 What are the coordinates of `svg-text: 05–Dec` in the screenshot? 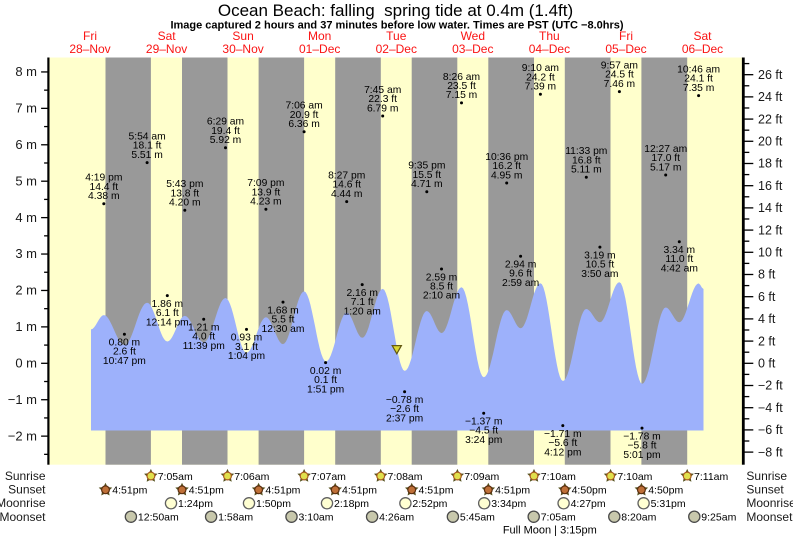 It's located at (625, 49).